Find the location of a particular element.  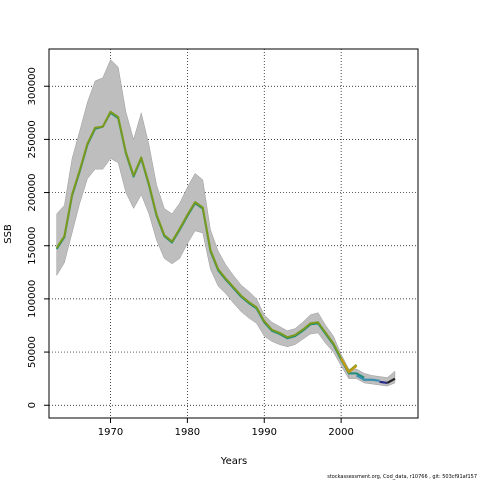

y-tick-label: 100000 is located at coordinates (32, 299).